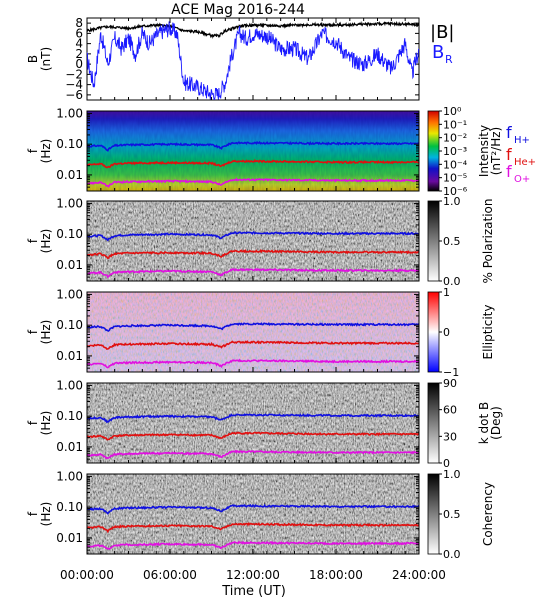 This screenshot has height=600, width=550. I want to click on panel-1-ytick-label: −2, so click(74, 74).